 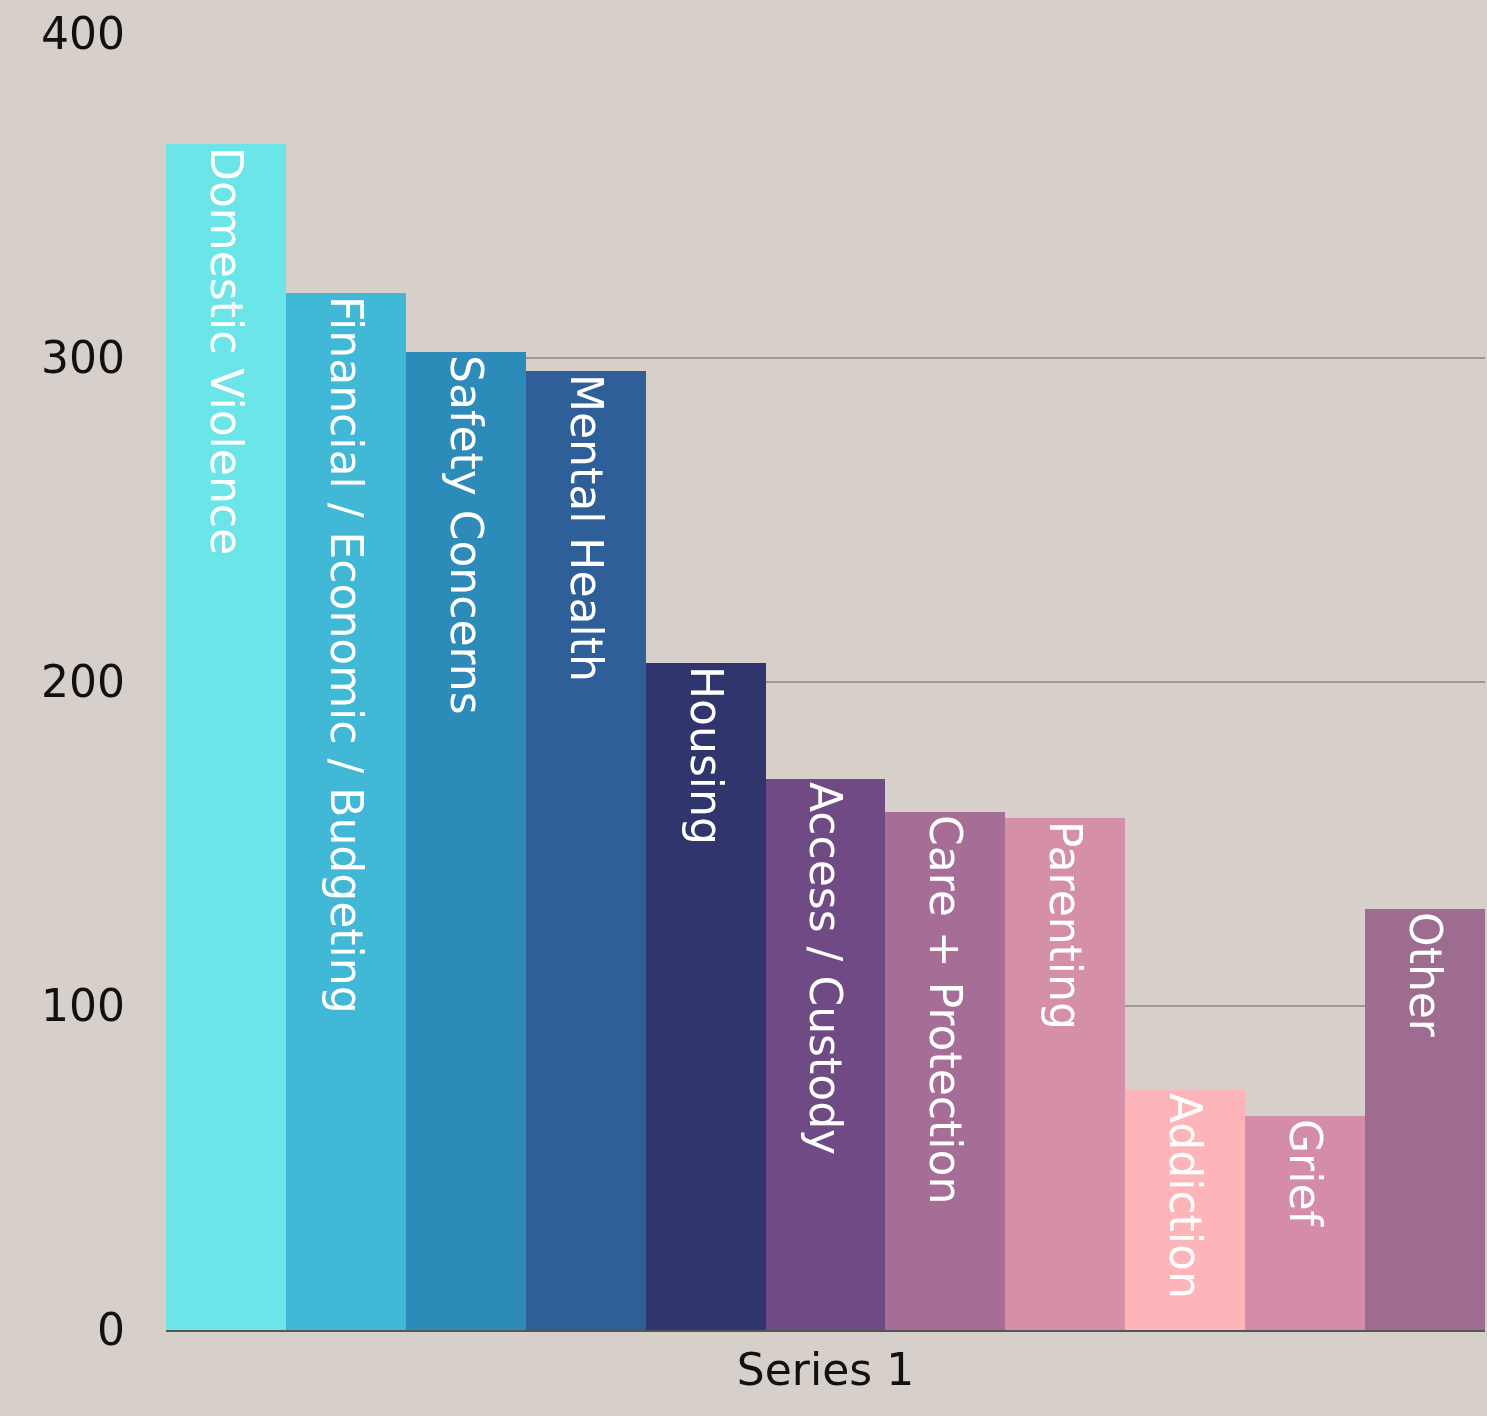 What do you see at coordinates (466, 535) in the screenshot?
I see `series-label: Safety Concerns` at bounding box center [466, 535].